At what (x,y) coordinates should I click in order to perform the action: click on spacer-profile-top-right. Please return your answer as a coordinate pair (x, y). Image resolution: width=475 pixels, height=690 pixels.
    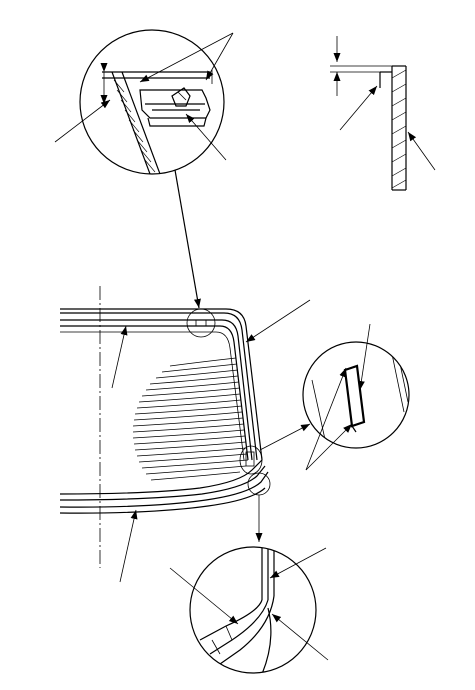
    Looking at the image, I should click on (383, 113).